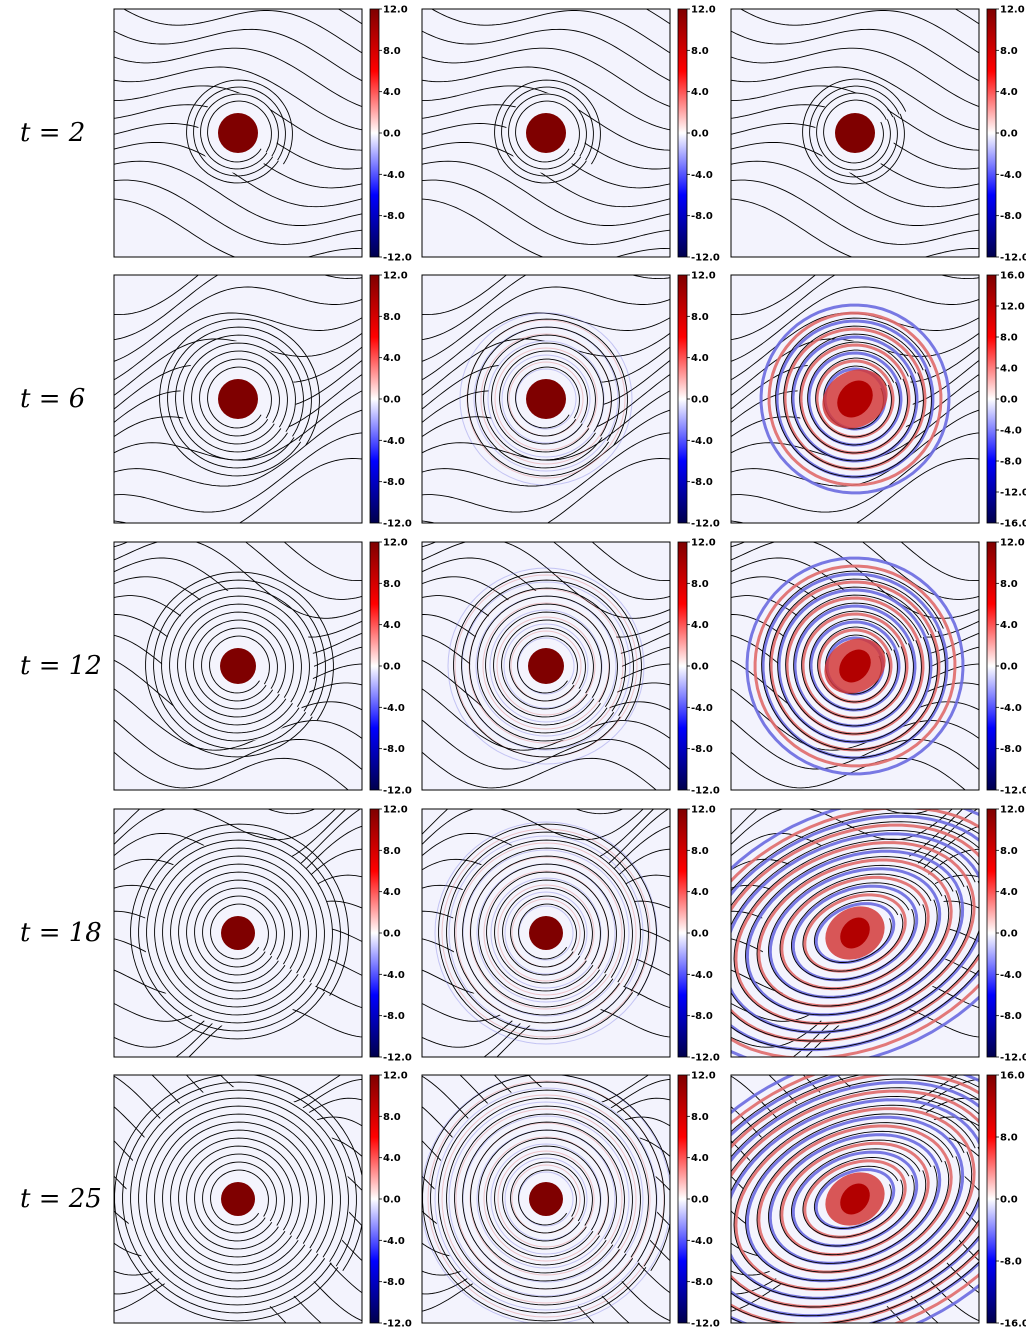 The image size is (1026, 1330). What do you see at coordinates (61, 933) in the screenshot?
I see `row-label: t = 18` at bounding box center [61, 933].